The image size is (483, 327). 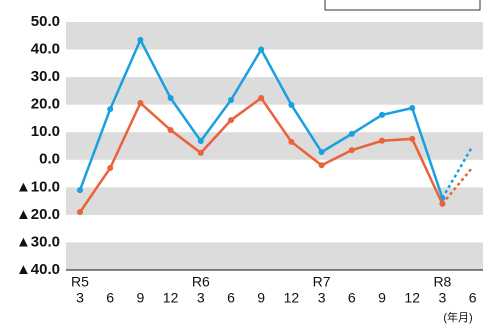 I want to click on y-tick-label: ▲40.0, so click(x=38, y=269).